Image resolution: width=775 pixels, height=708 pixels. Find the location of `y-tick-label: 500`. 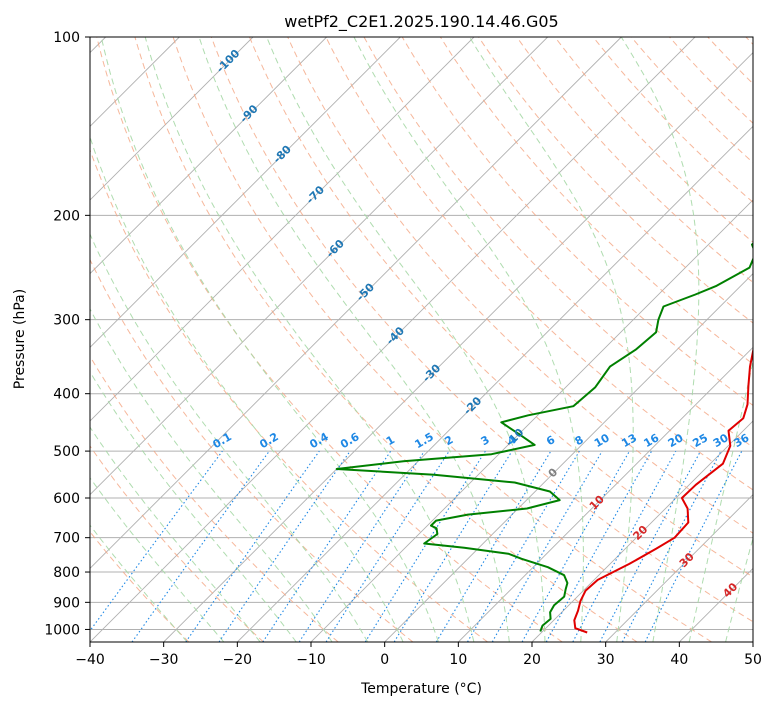

y-tick-label: 500 is located at coordinates (66, 452).